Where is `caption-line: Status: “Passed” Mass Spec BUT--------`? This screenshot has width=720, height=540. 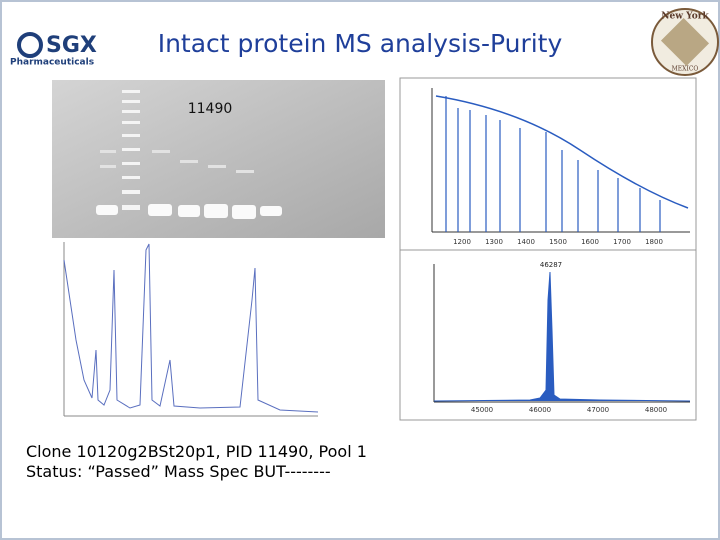
caption-line: Status: “Passed” Mass Spec BUT-------- is located at coordinates (178, 471).